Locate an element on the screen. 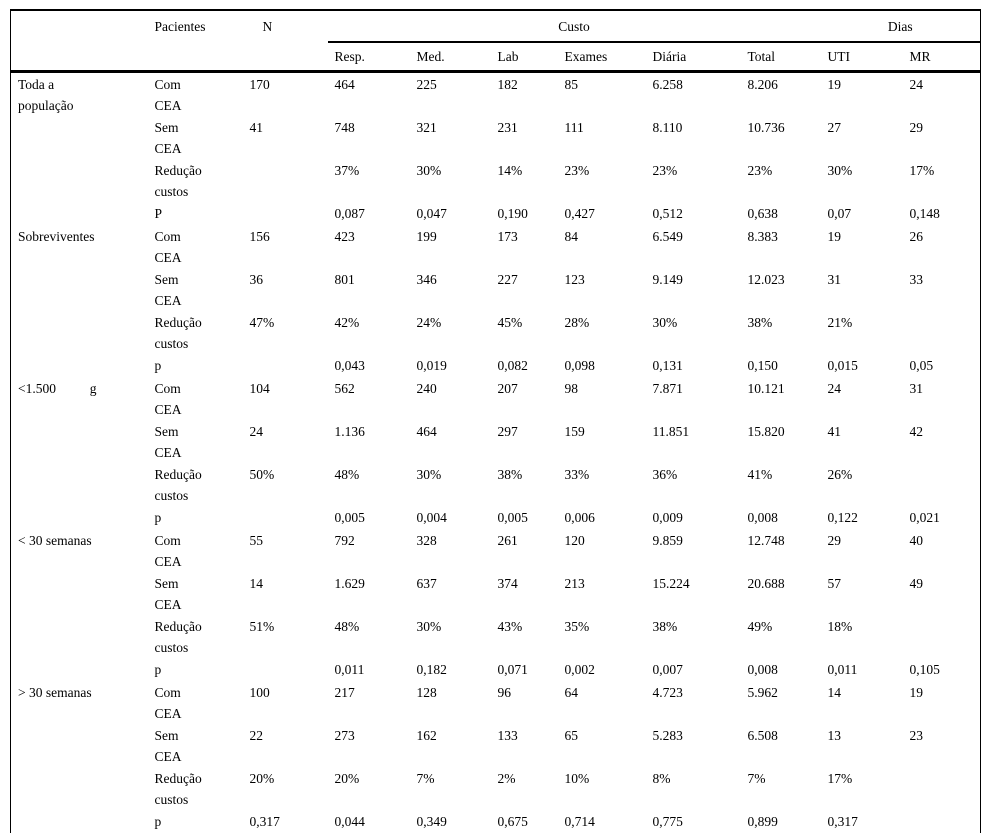  cell-n: 24 is located at coordinates (256, 431).